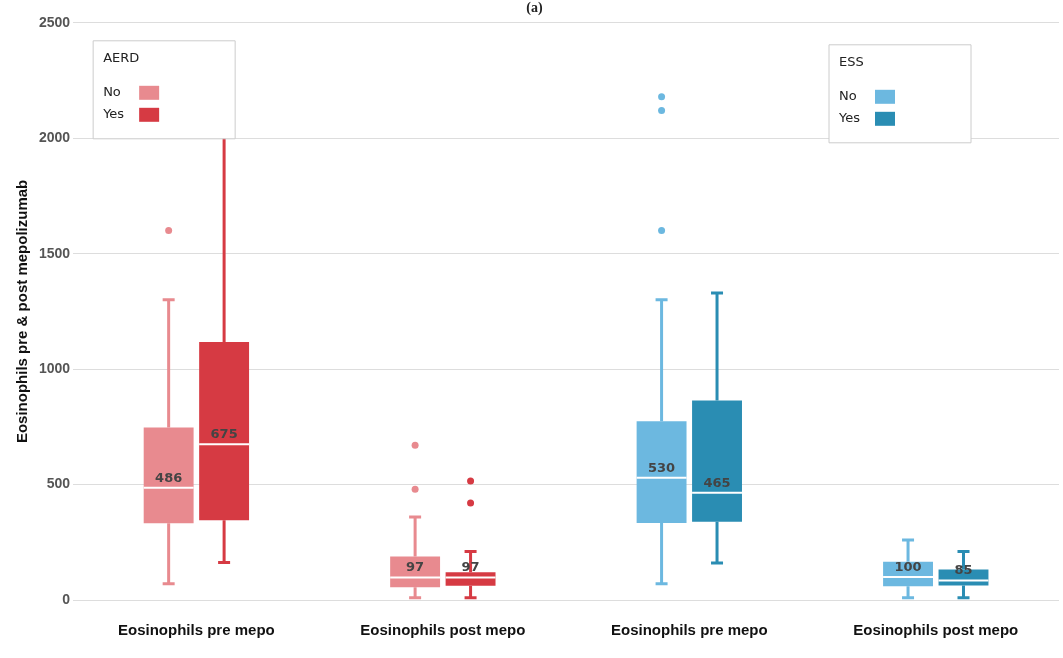 The height and width of the screenshot is (658, 1063). I want to click on y-tick-label: 2500, so click(54, 21).